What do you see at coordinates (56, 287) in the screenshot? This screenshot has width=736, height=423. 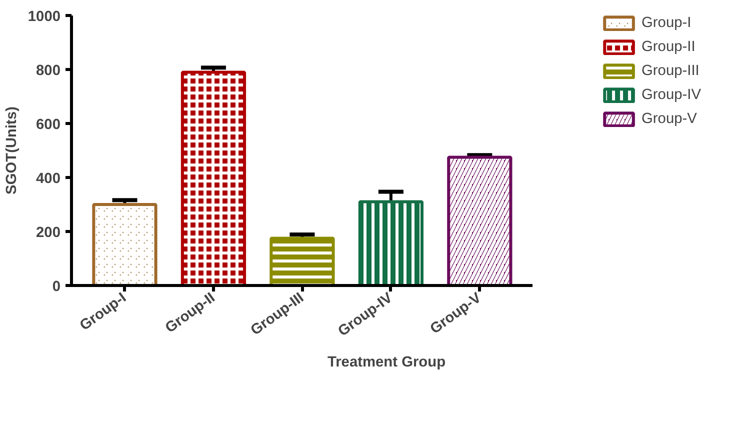 I see `y-tick-label: 0` at bounding box center [56, 287].